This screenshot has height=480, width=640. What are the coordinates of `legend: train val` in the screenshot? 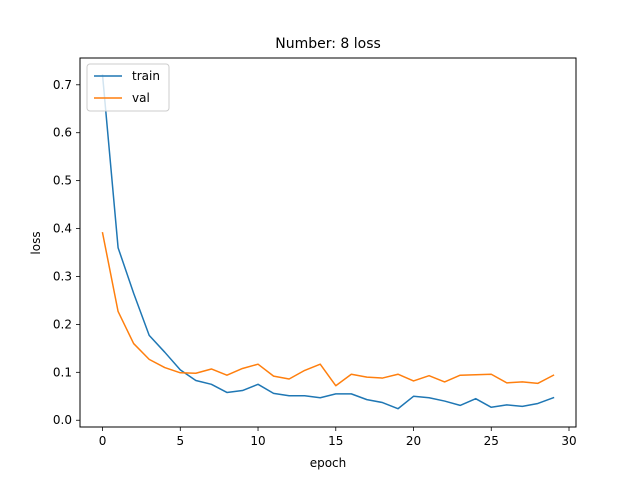 It's located at (128, 87).